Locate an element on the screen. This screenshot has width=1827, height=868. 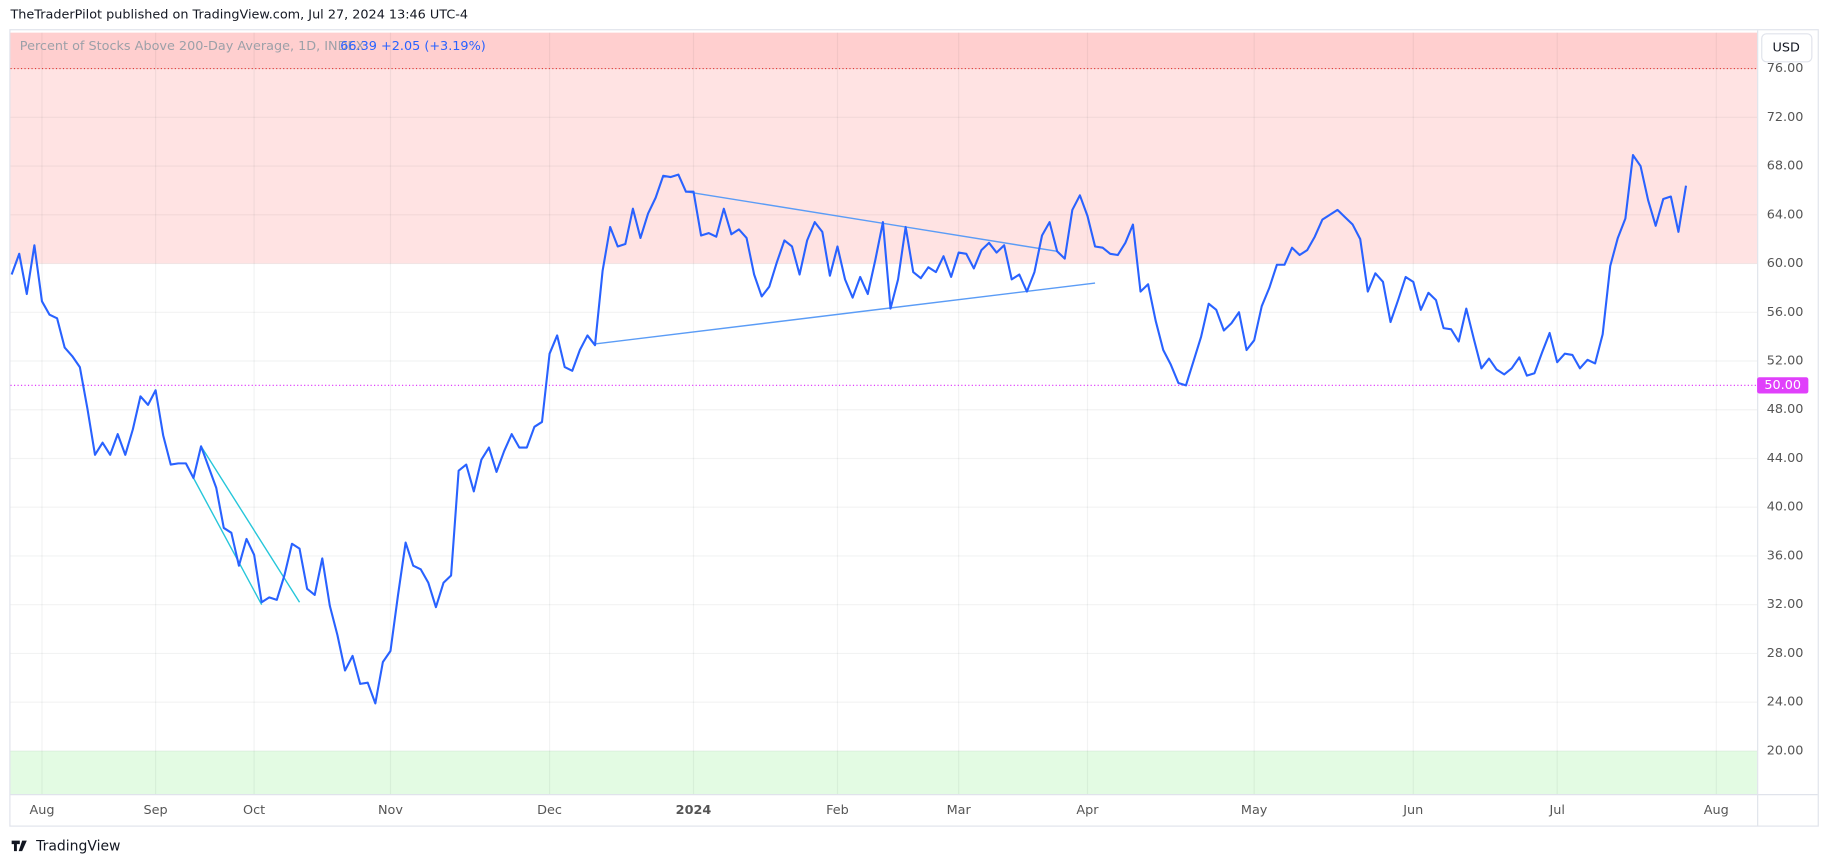
currency-button is located at coordinates (1787, 48).